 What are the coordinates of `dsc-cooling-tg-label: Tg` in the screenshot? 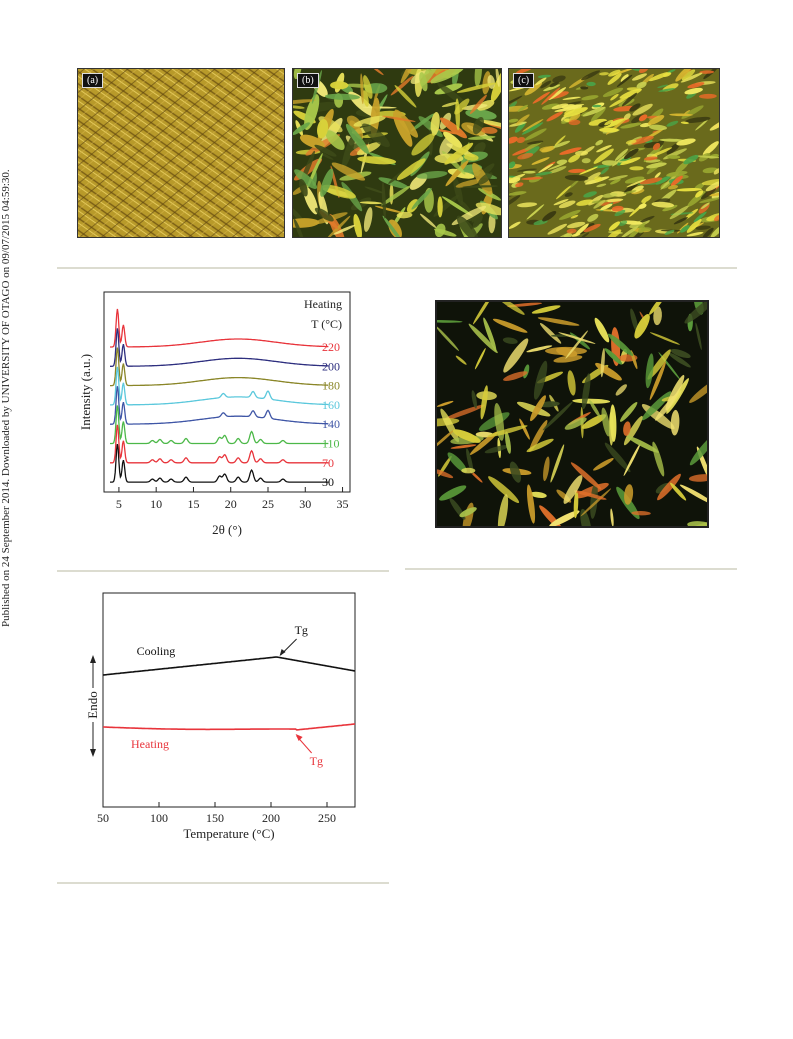 It's located at (301, 630).